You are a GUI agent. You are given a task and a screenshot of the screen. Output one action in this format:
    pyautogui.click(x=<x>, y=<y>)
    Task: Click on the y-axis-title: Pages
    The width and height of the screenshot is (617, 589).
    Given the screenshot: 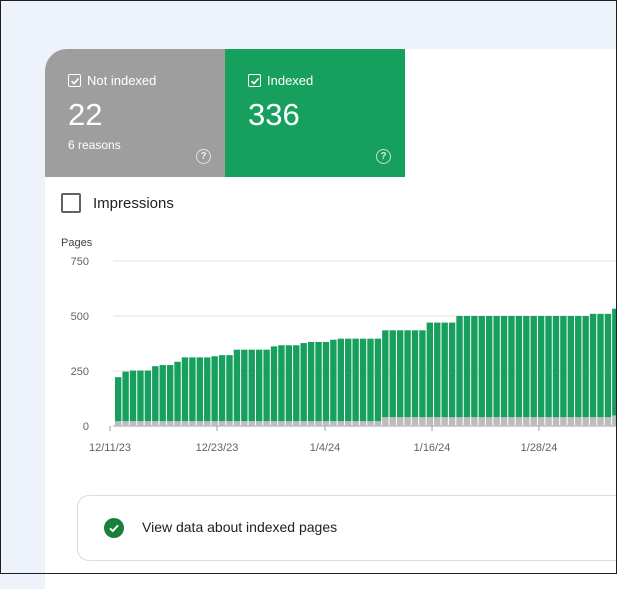 What is the action you would take?
    pyautogui.click(x=77, y=243)
    